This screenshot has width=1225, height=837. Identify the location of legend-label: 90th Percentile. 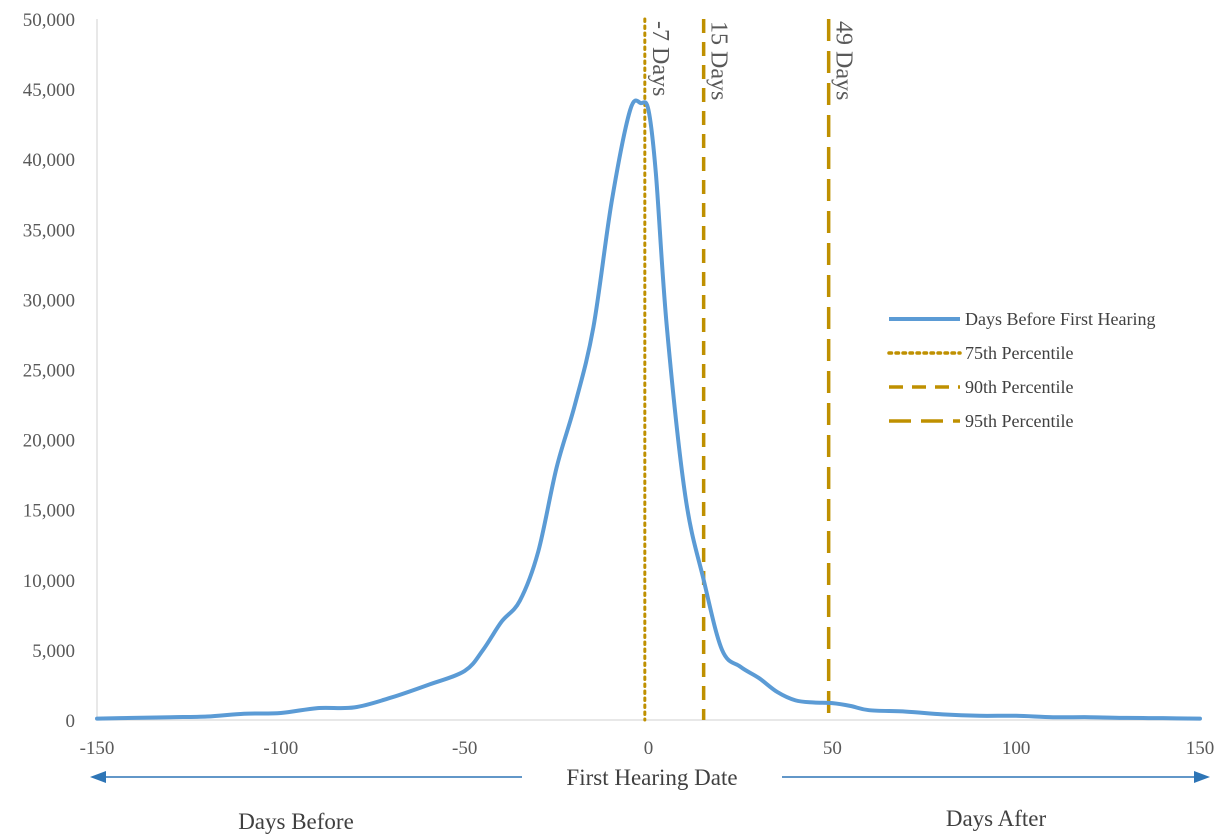
(1019, 387).